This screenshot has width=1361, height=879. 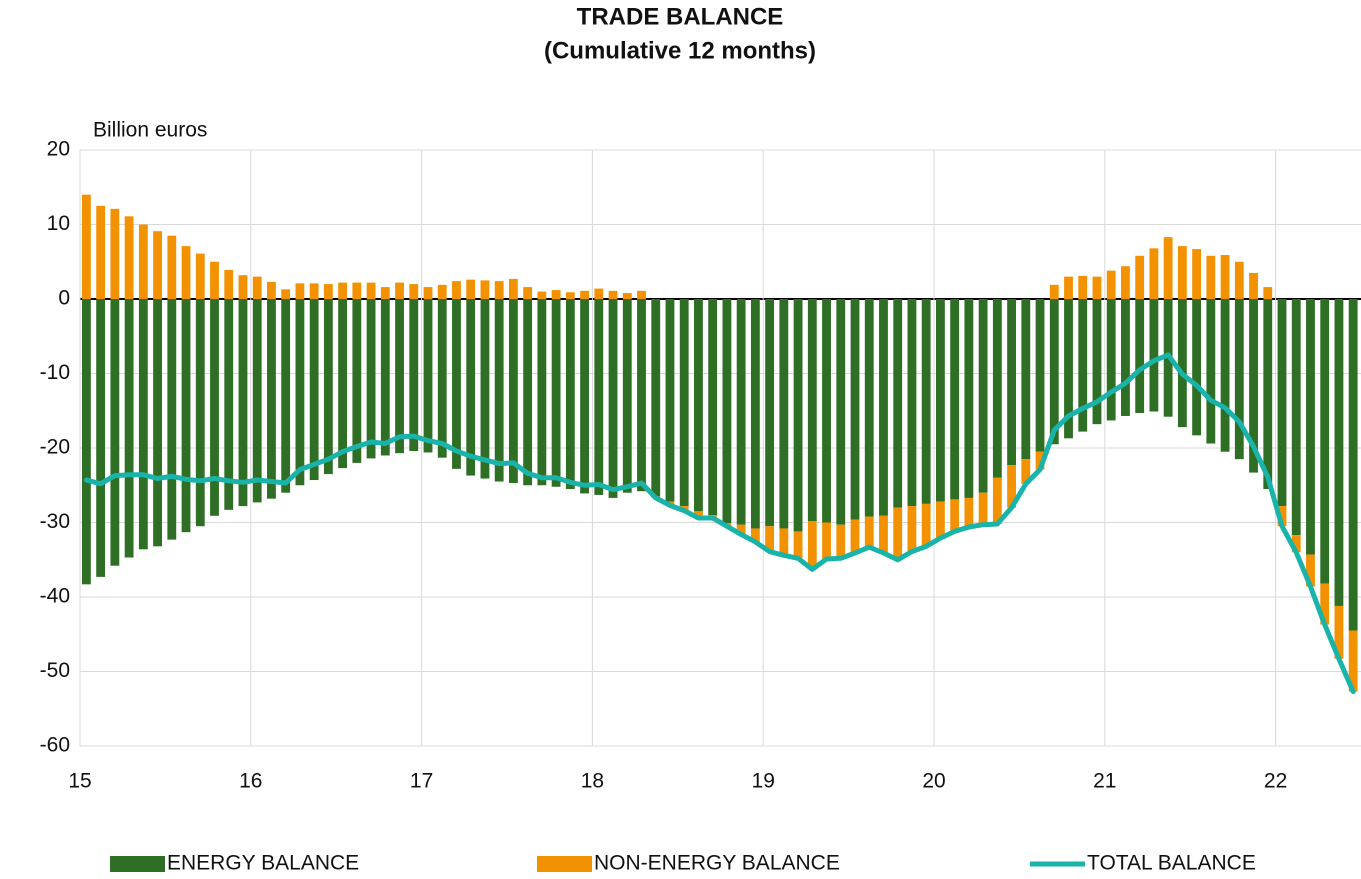 I want to click on chart-subtitle: (Cumulative 12 months), so click(x=680, y=50).